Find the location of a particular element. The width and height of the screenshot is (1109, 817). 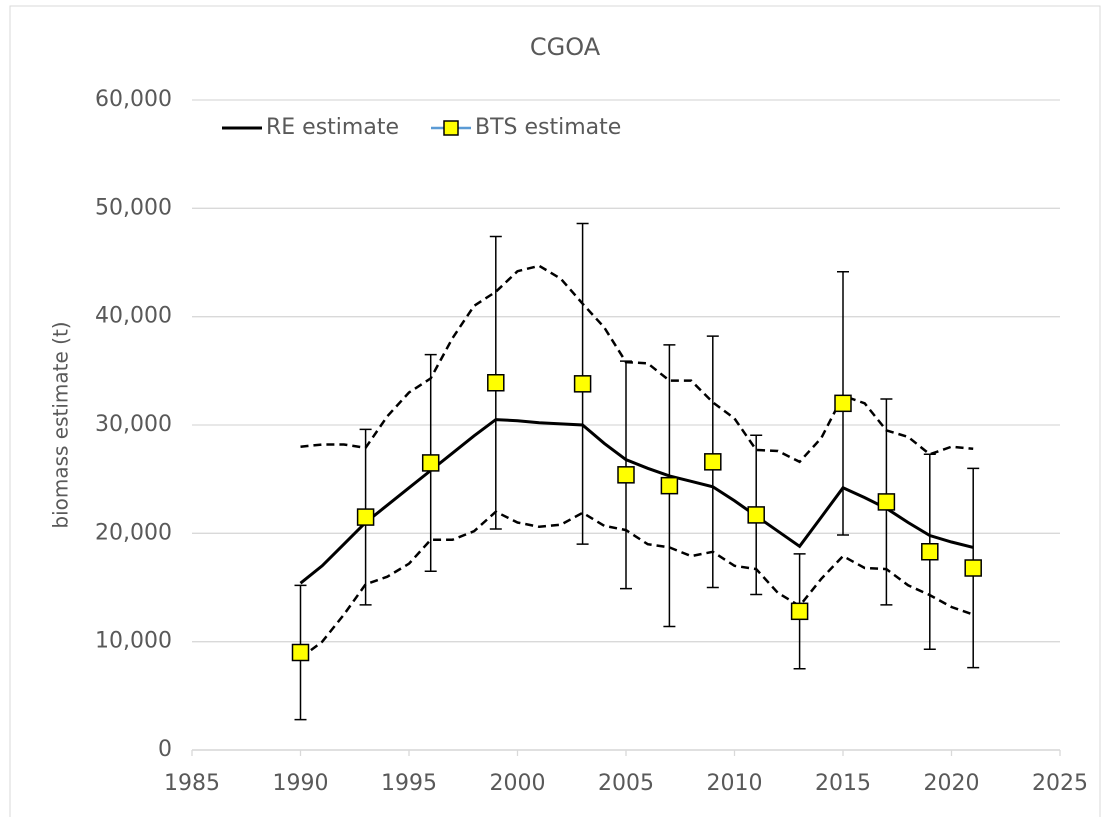

y-tick-label: 60,000 is located at coordinates (133, 99).